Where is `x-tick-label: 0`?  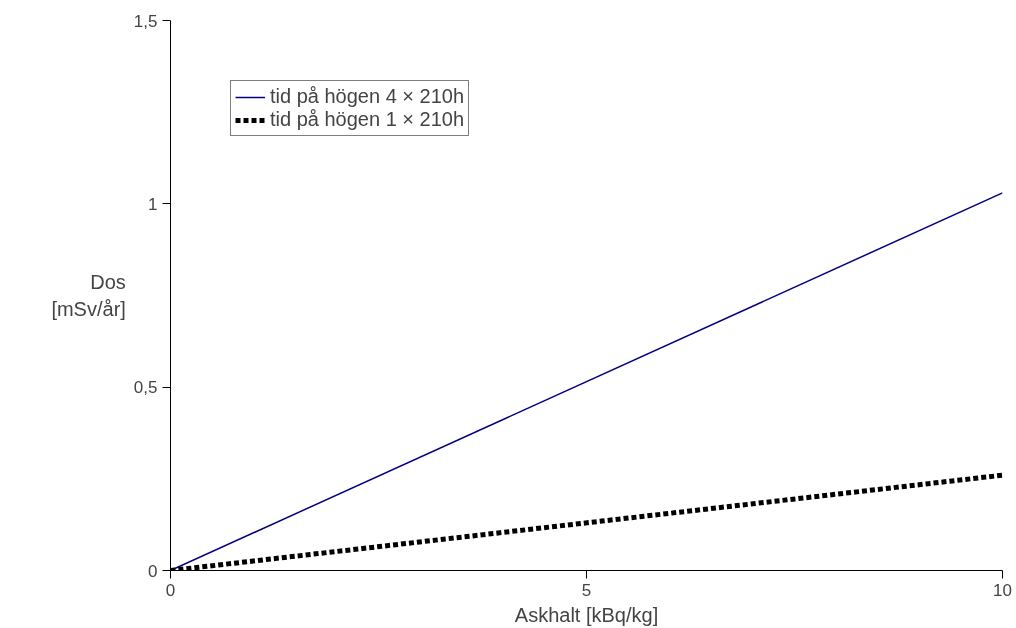
x-tick-label: 0 is located at coordinates (170, 590).